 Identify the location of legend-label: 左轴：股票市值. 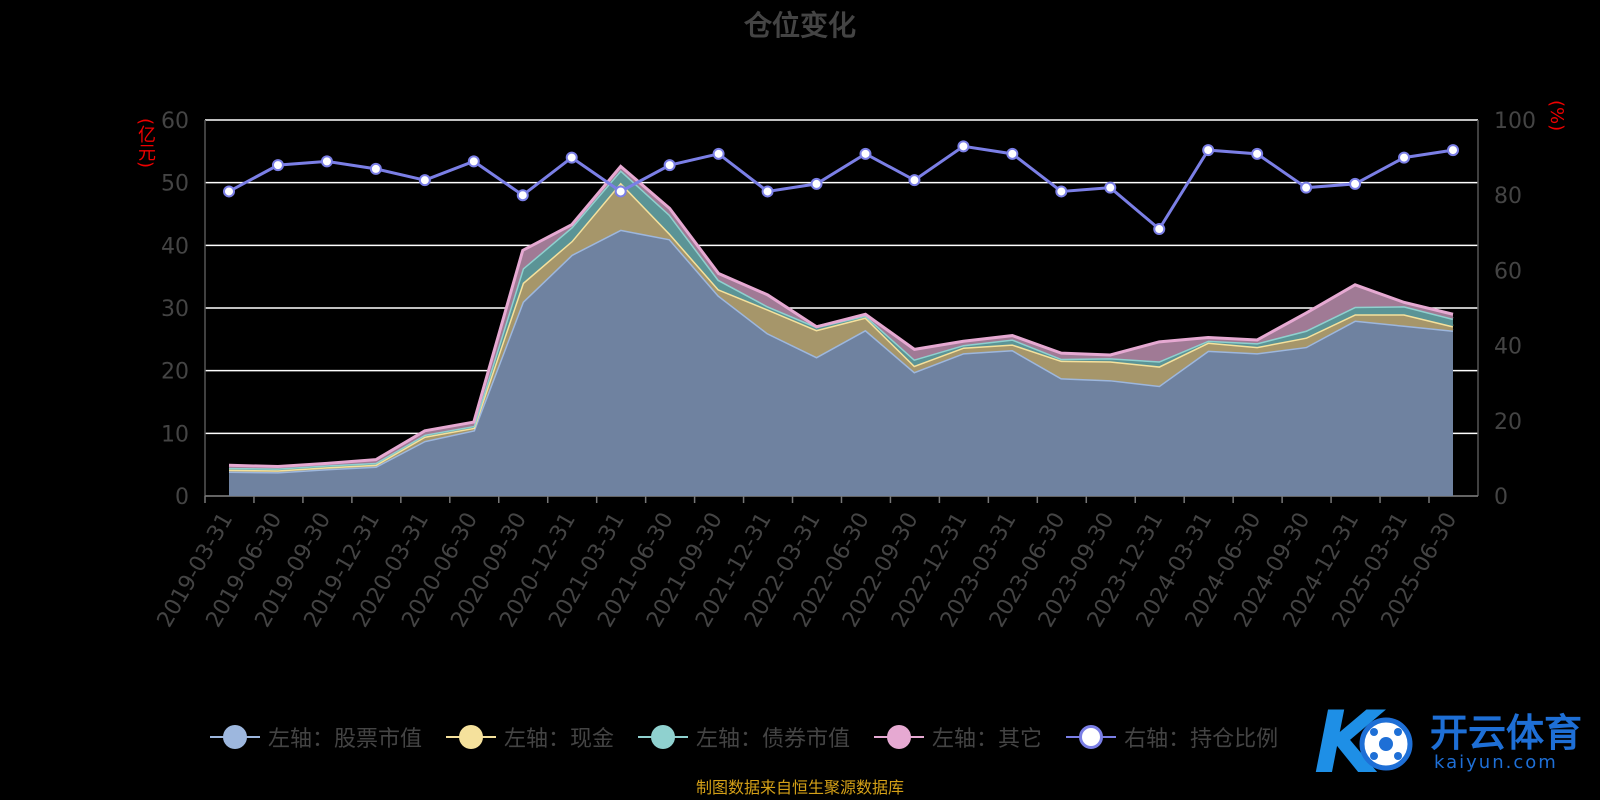
(345, 739).